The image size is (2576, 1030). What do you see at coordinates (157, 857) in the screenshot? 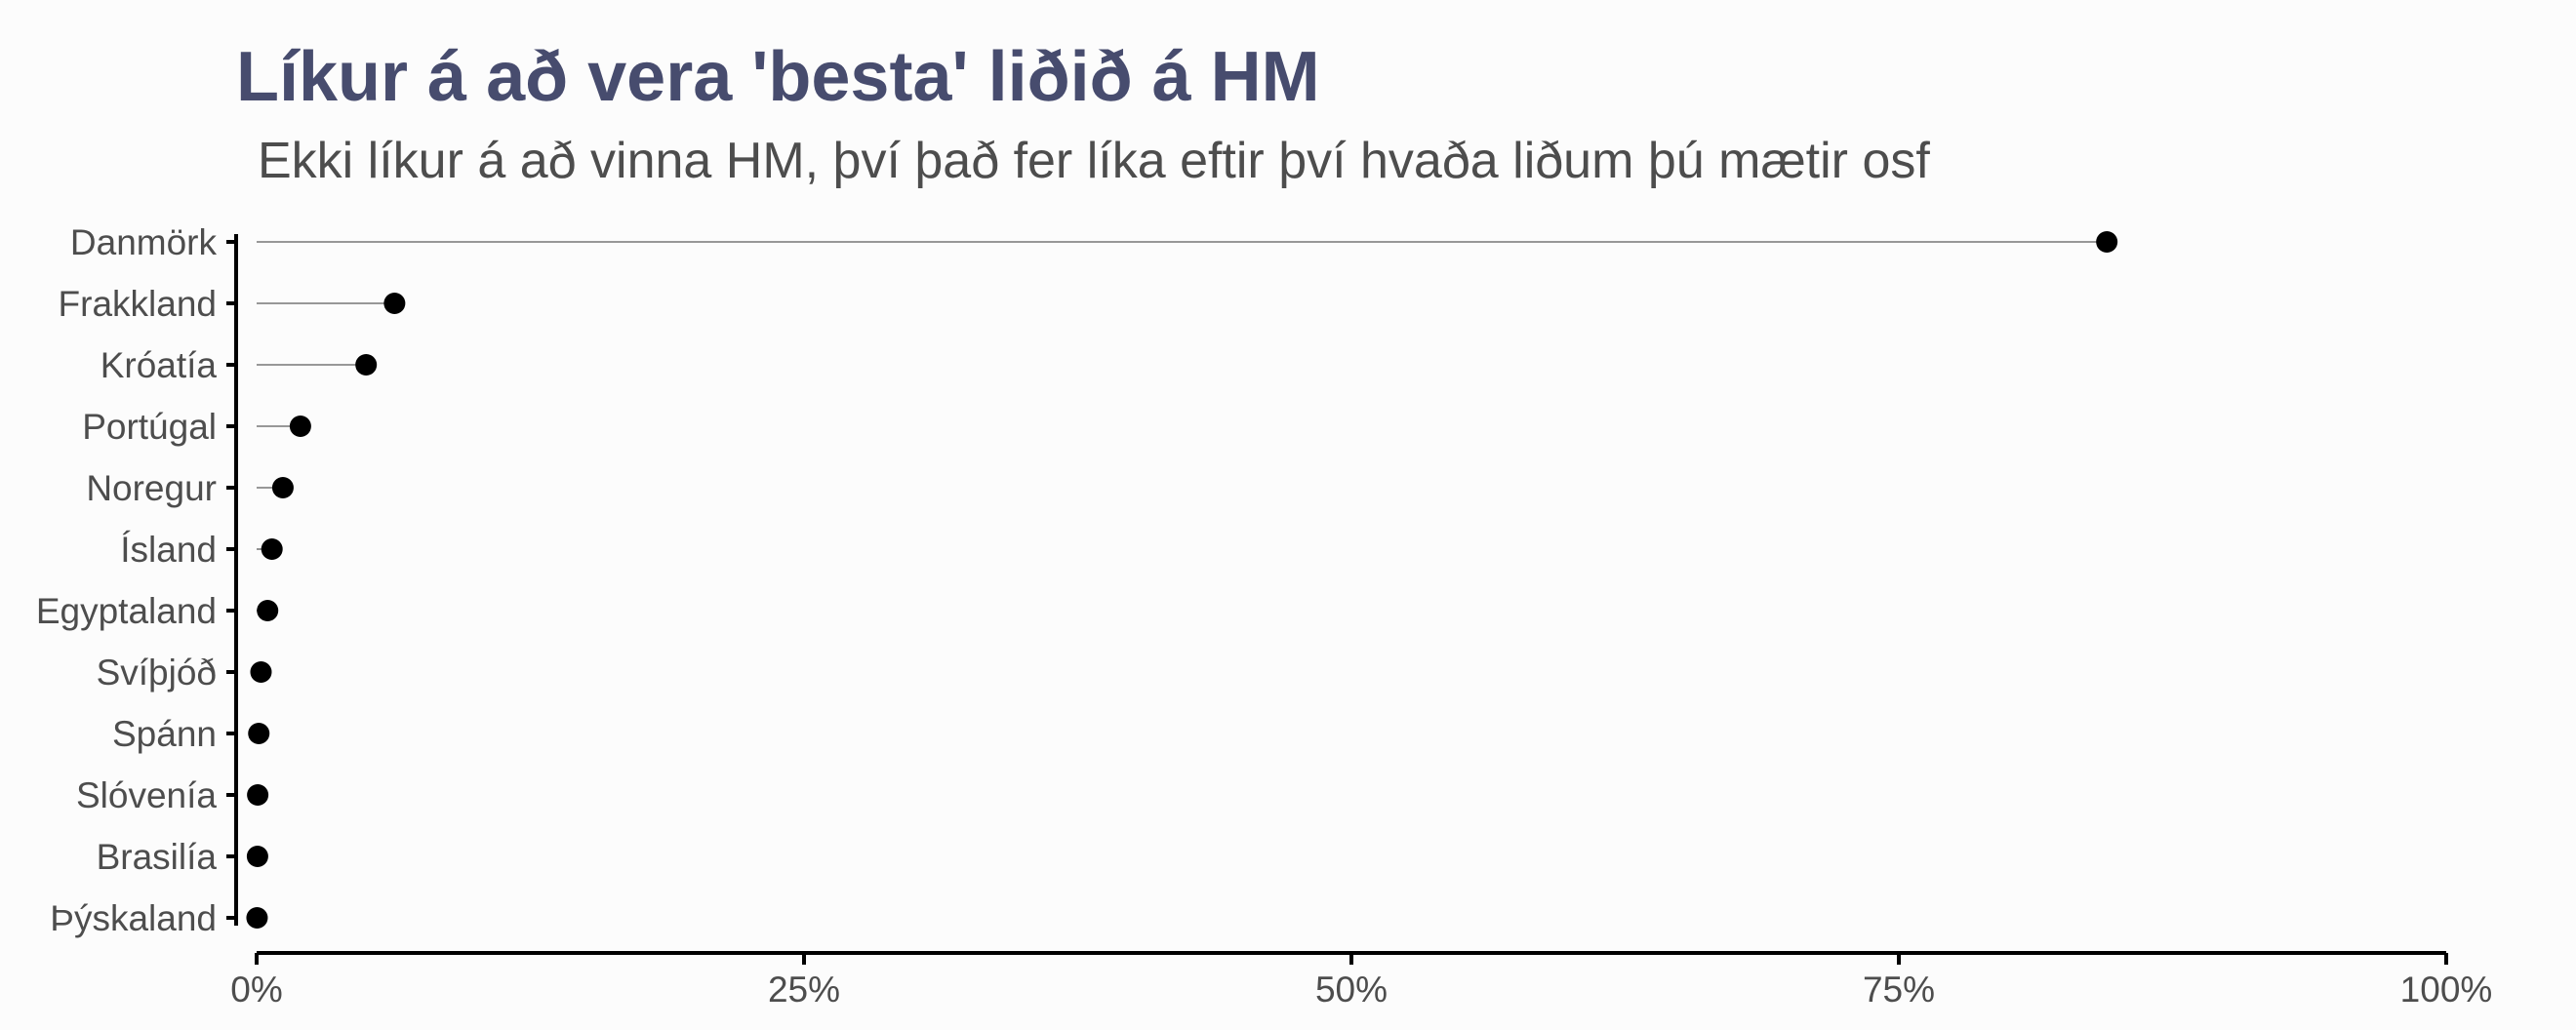
I see `y-tick-label-10: Brasilía` at bounding box center [157, 857].